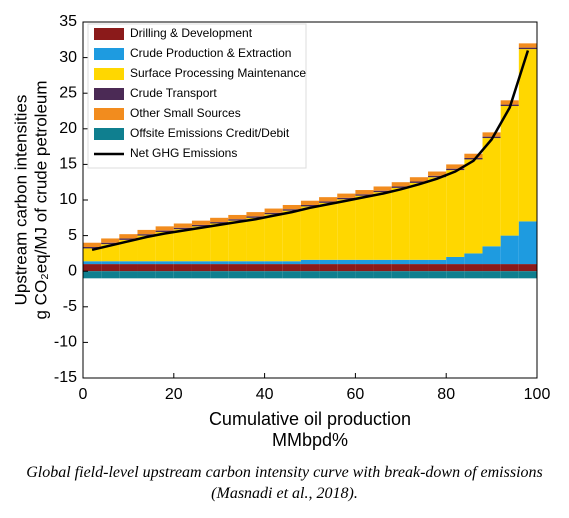 The image size is (569, 518). I want to click on legend-label: Other Small Sources, so click(185, 113).